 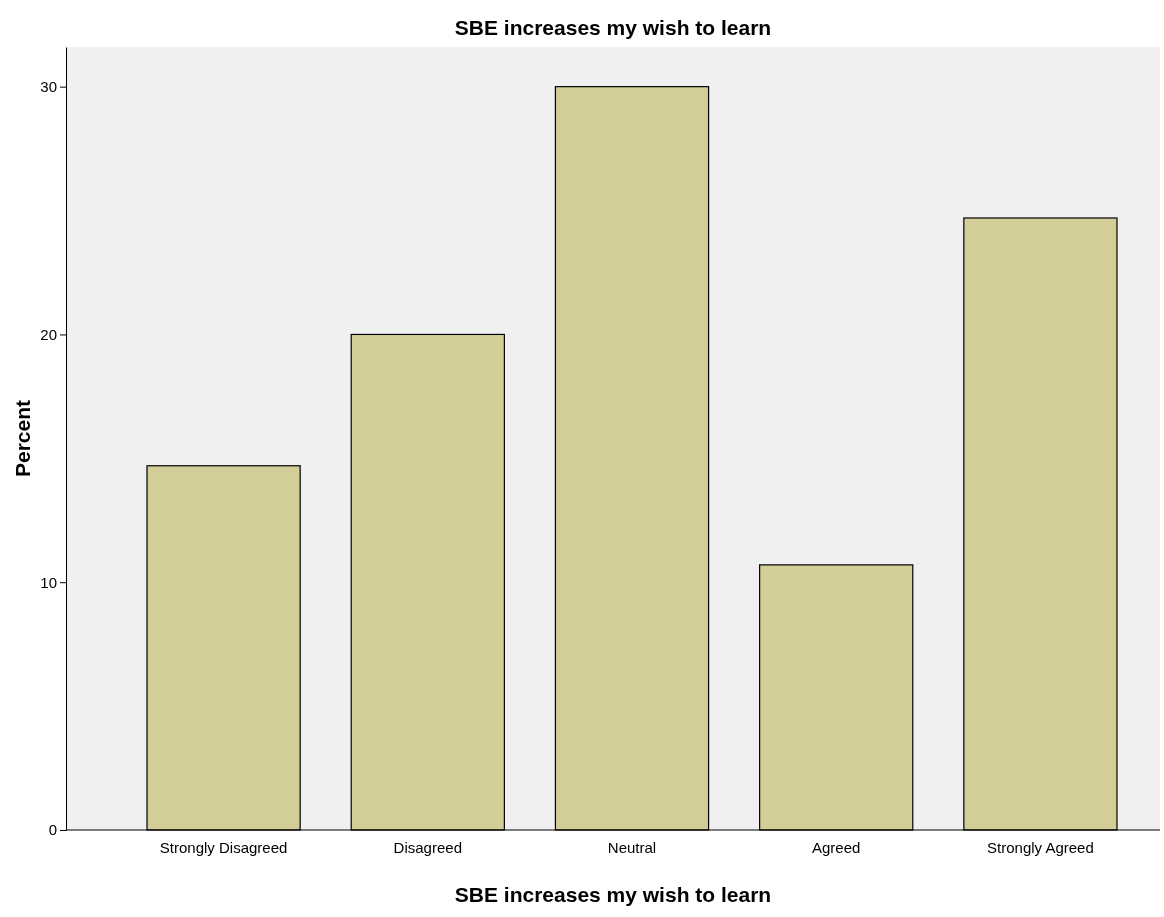 What do you see at coordinates (48, 582) in the screenshot?
I see `y-tick-label: 10` at bounding box center [48, 582].